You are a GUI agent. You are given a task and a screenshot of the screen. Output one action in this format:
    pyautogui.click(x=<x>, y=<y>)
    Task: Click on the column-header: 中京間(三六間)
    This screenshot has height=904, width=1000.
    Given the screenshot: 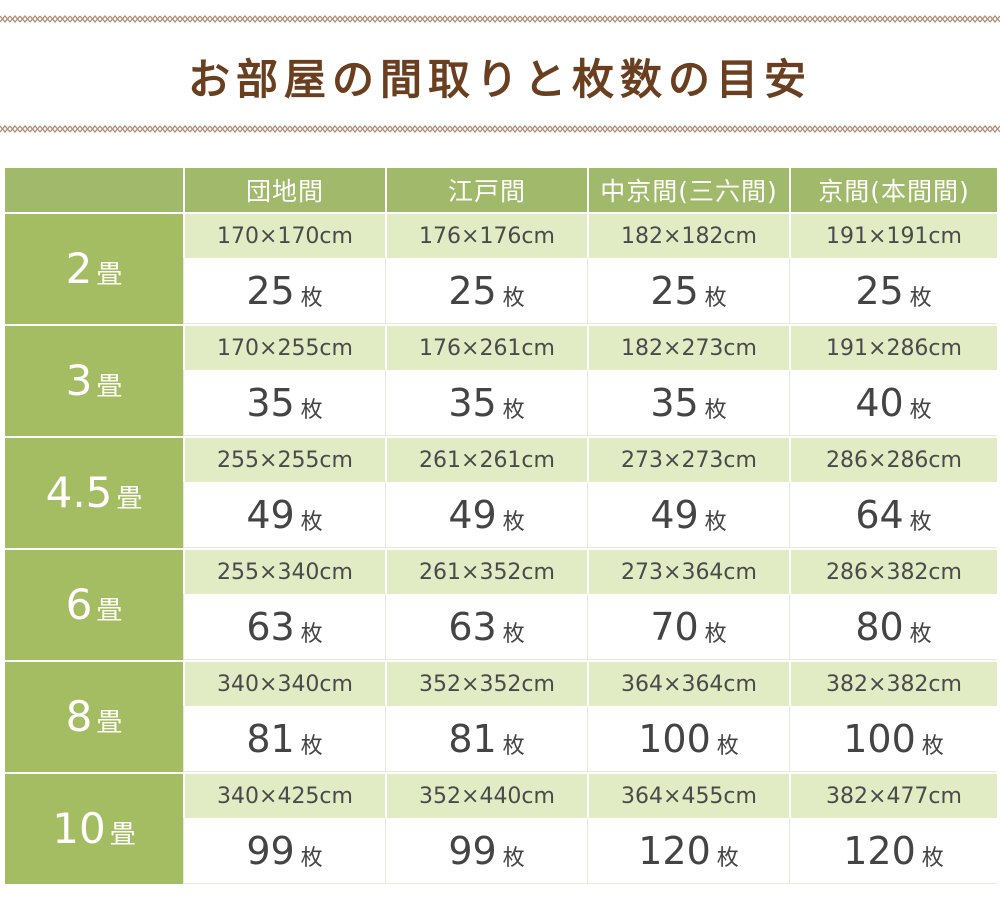 What is the action you would take?
    pyautogui.click(x=688, y=190)
    